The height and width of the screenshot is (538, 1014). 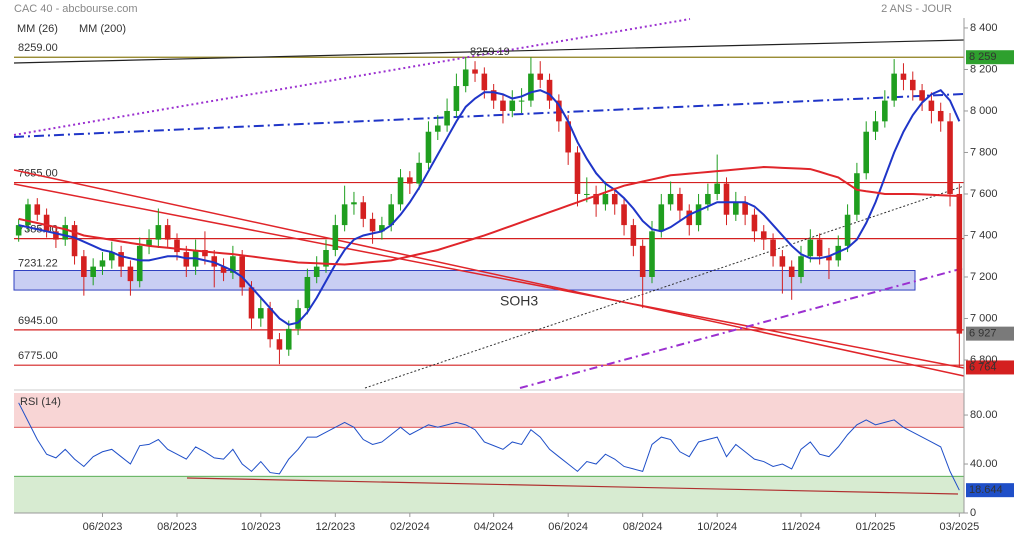 I want to click on x-tick-label: 10/2024, so click(x=717, y=527).